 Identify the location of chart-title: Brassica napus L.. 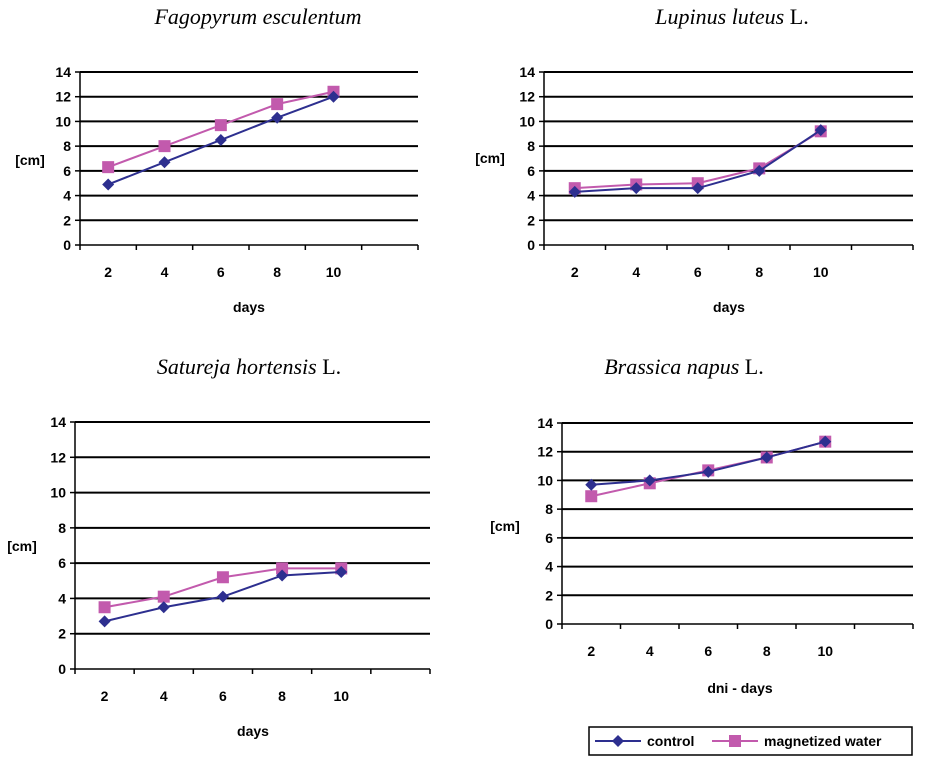
(684, 366).